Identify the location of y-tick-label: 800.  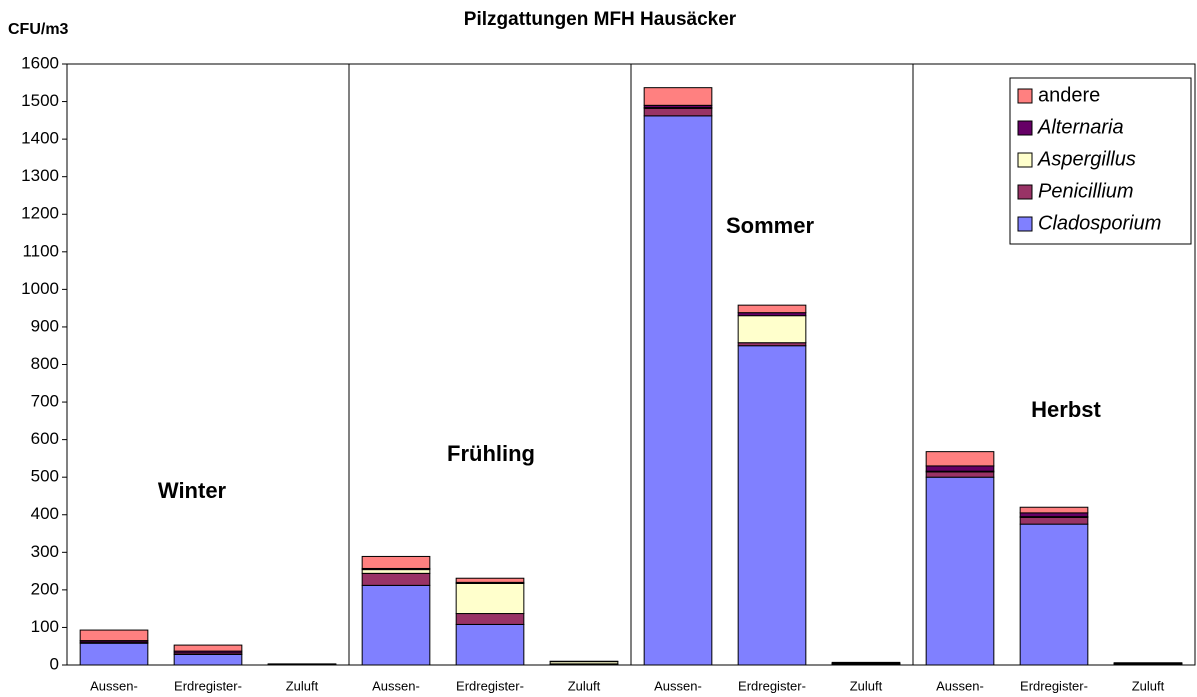
(45, 363).